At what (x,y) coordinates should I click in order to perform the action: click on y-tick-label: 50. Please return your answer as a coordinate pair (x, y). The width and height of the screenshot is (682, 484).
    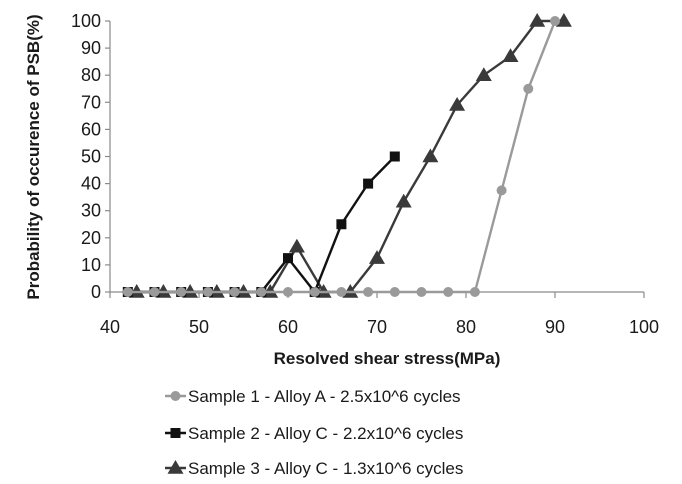
    Looking at the image, I should click on (91, 157).